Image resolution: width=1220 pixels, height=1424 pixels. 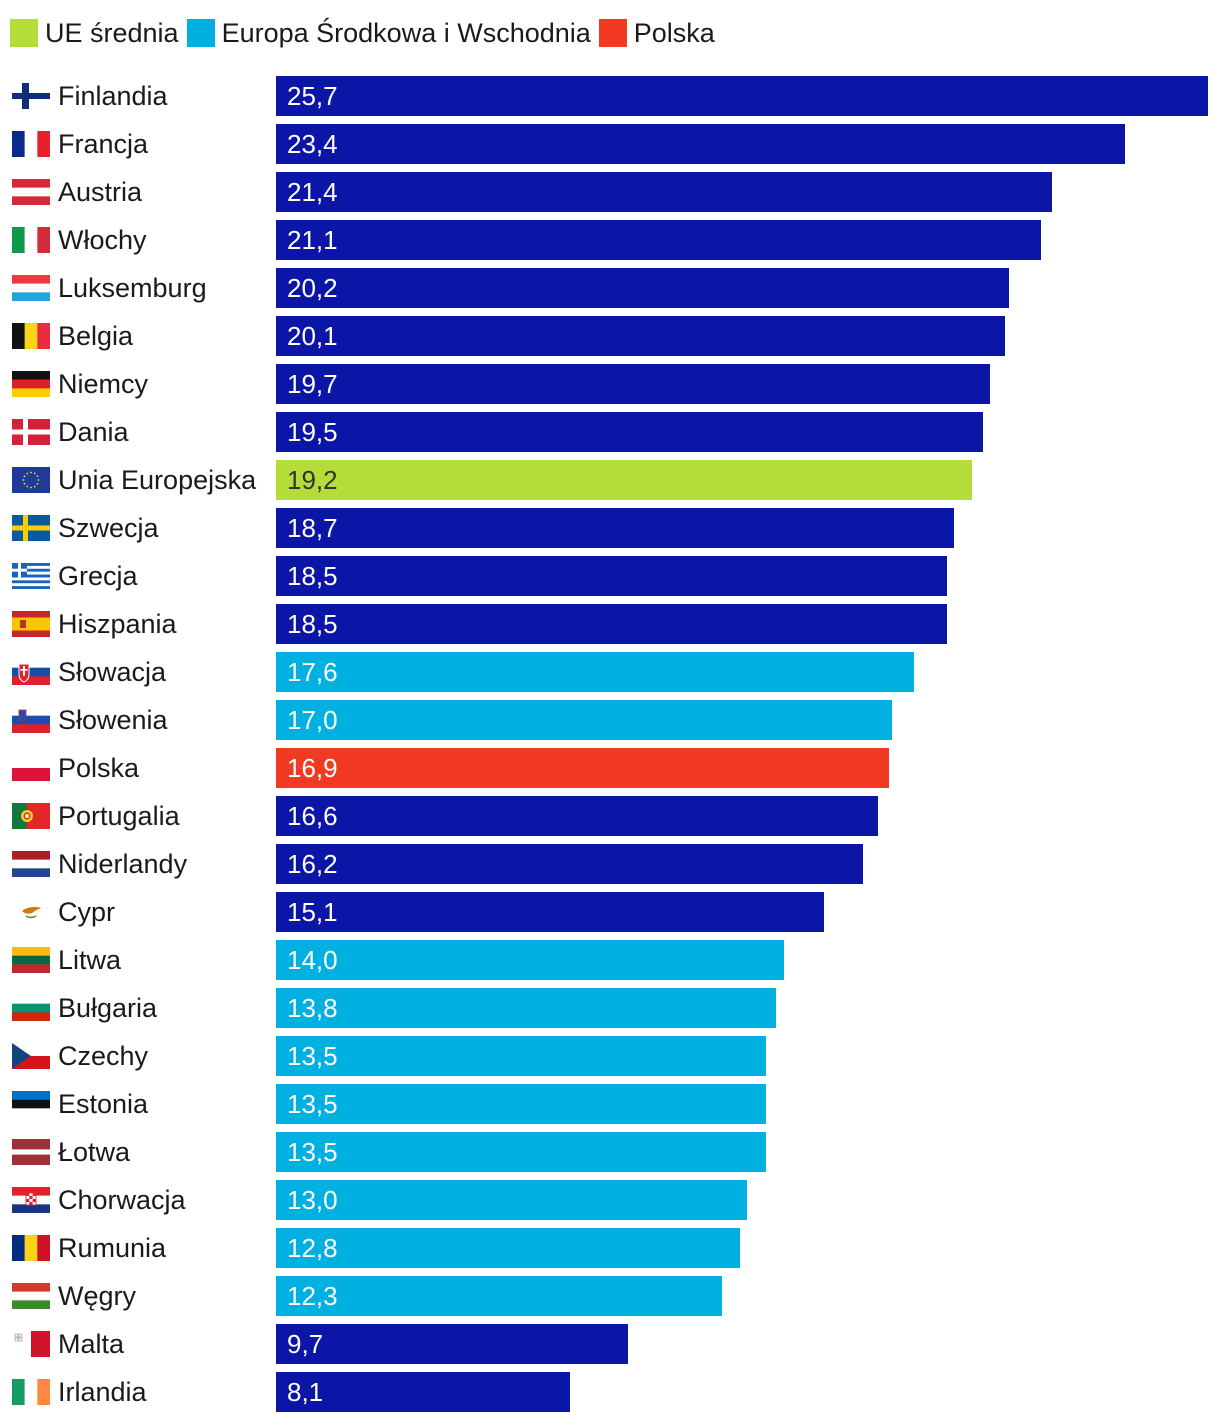 I want to click on bar-dania, so click(x=629, y=432).